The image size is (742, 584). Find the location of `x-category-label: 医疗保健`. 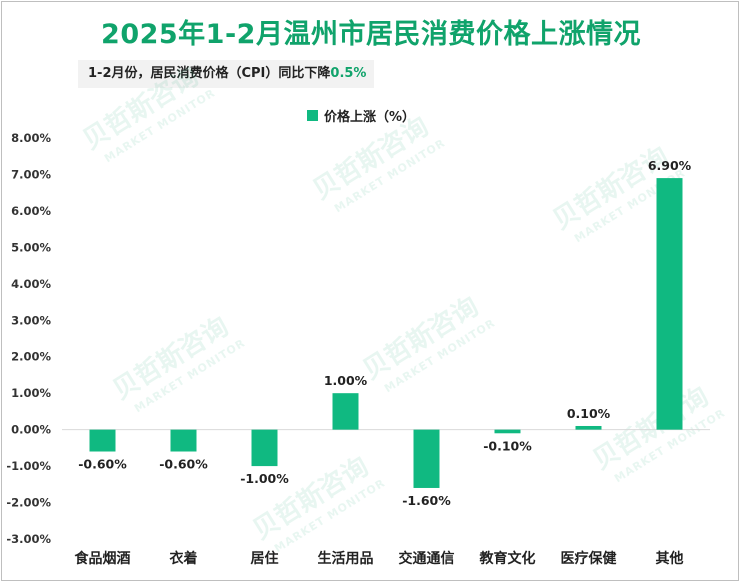

x-category-label: 医疗保健 is located at coordinates (589, 558).